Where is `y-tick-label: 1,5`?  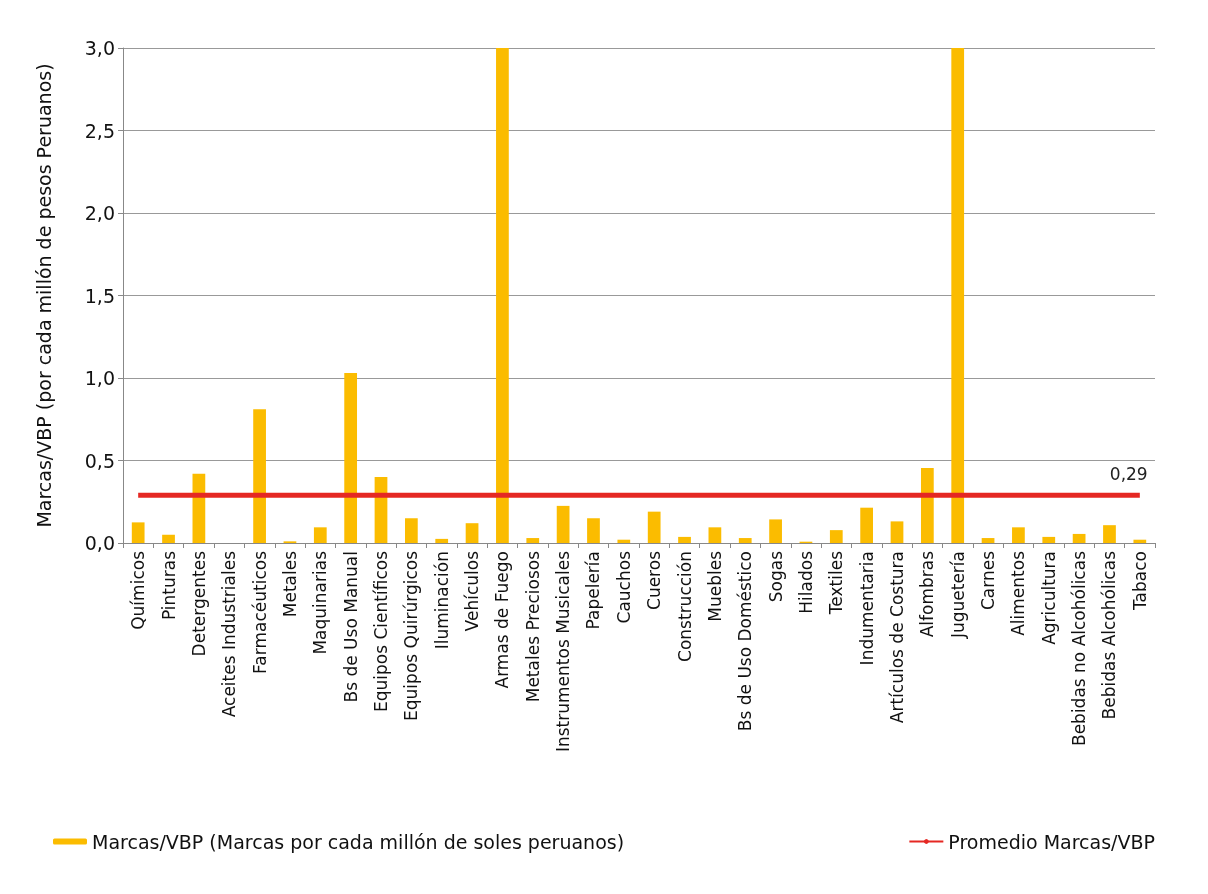
y-tick-label: 1,5 is located at coordinates (99, 295).